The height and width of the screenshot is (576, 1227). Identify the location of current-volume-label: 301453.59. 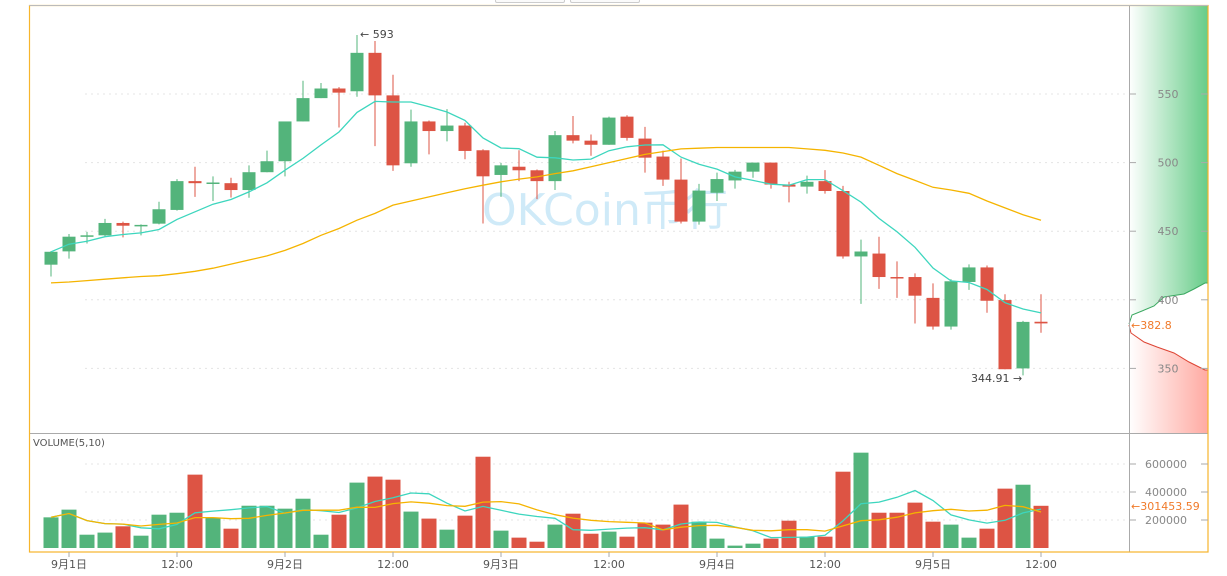
(1170, 506).